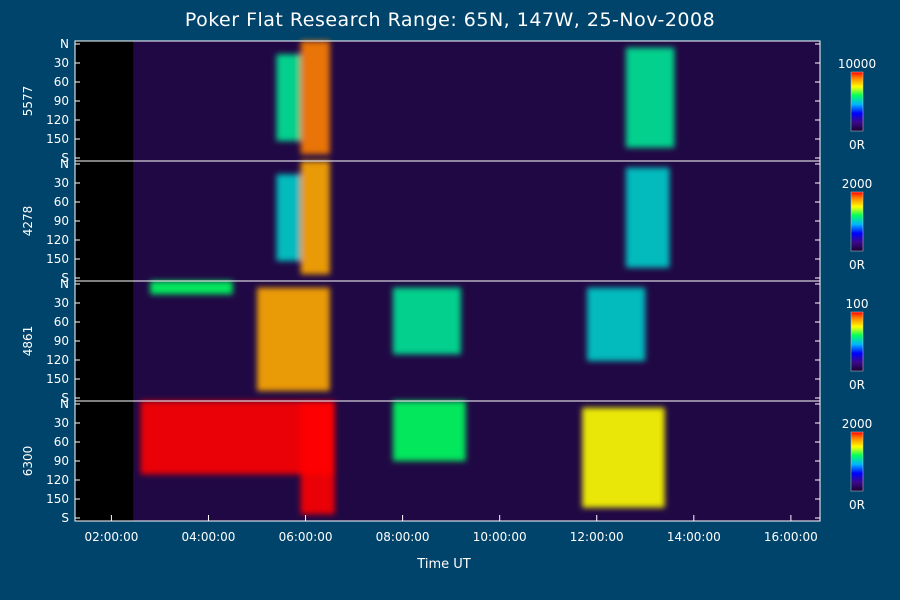  Describe the element at coordinates (28, 221) in the screenshot. I see `panel-wavelength-label: 4278` at that location.